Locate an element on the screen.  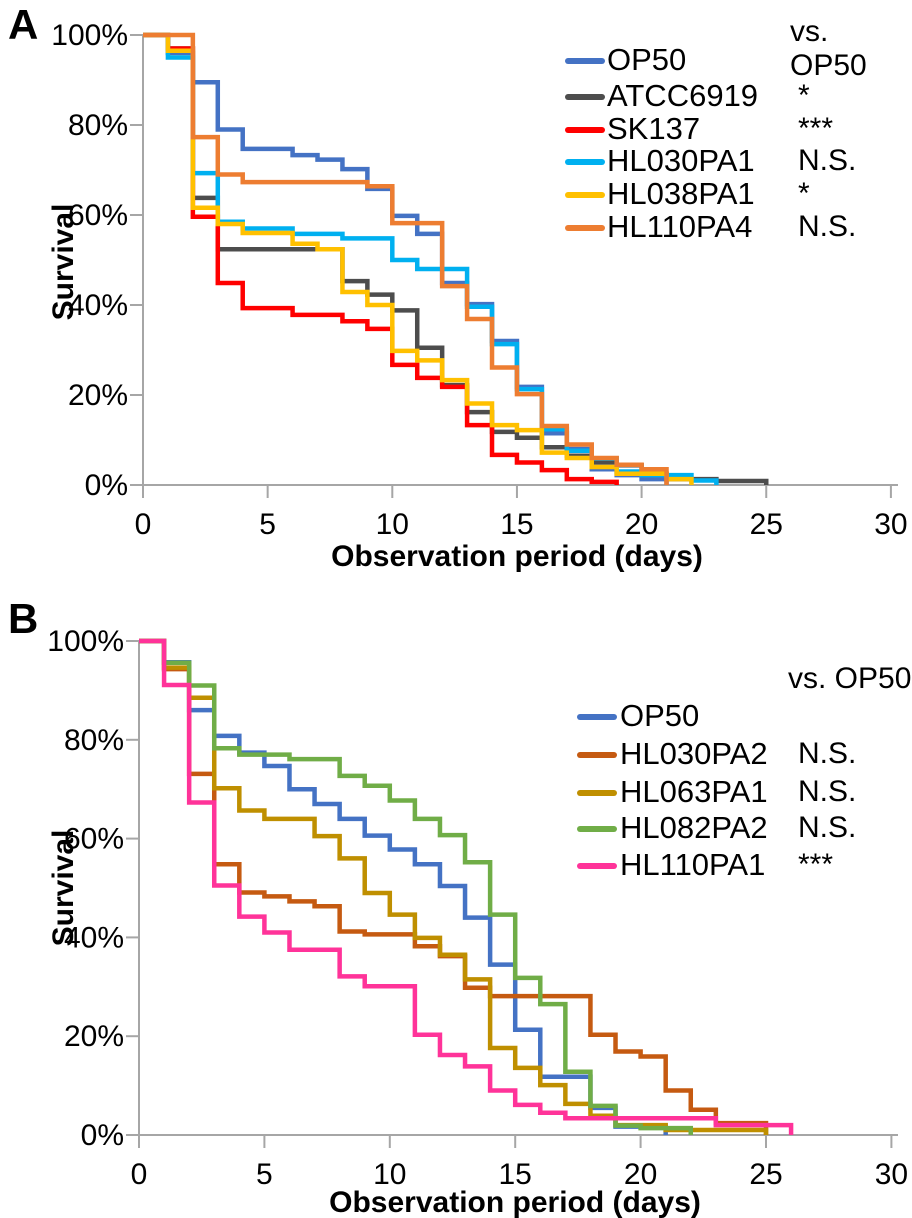
significance-label-atcc6919: * is located at coordinates (804, 95).